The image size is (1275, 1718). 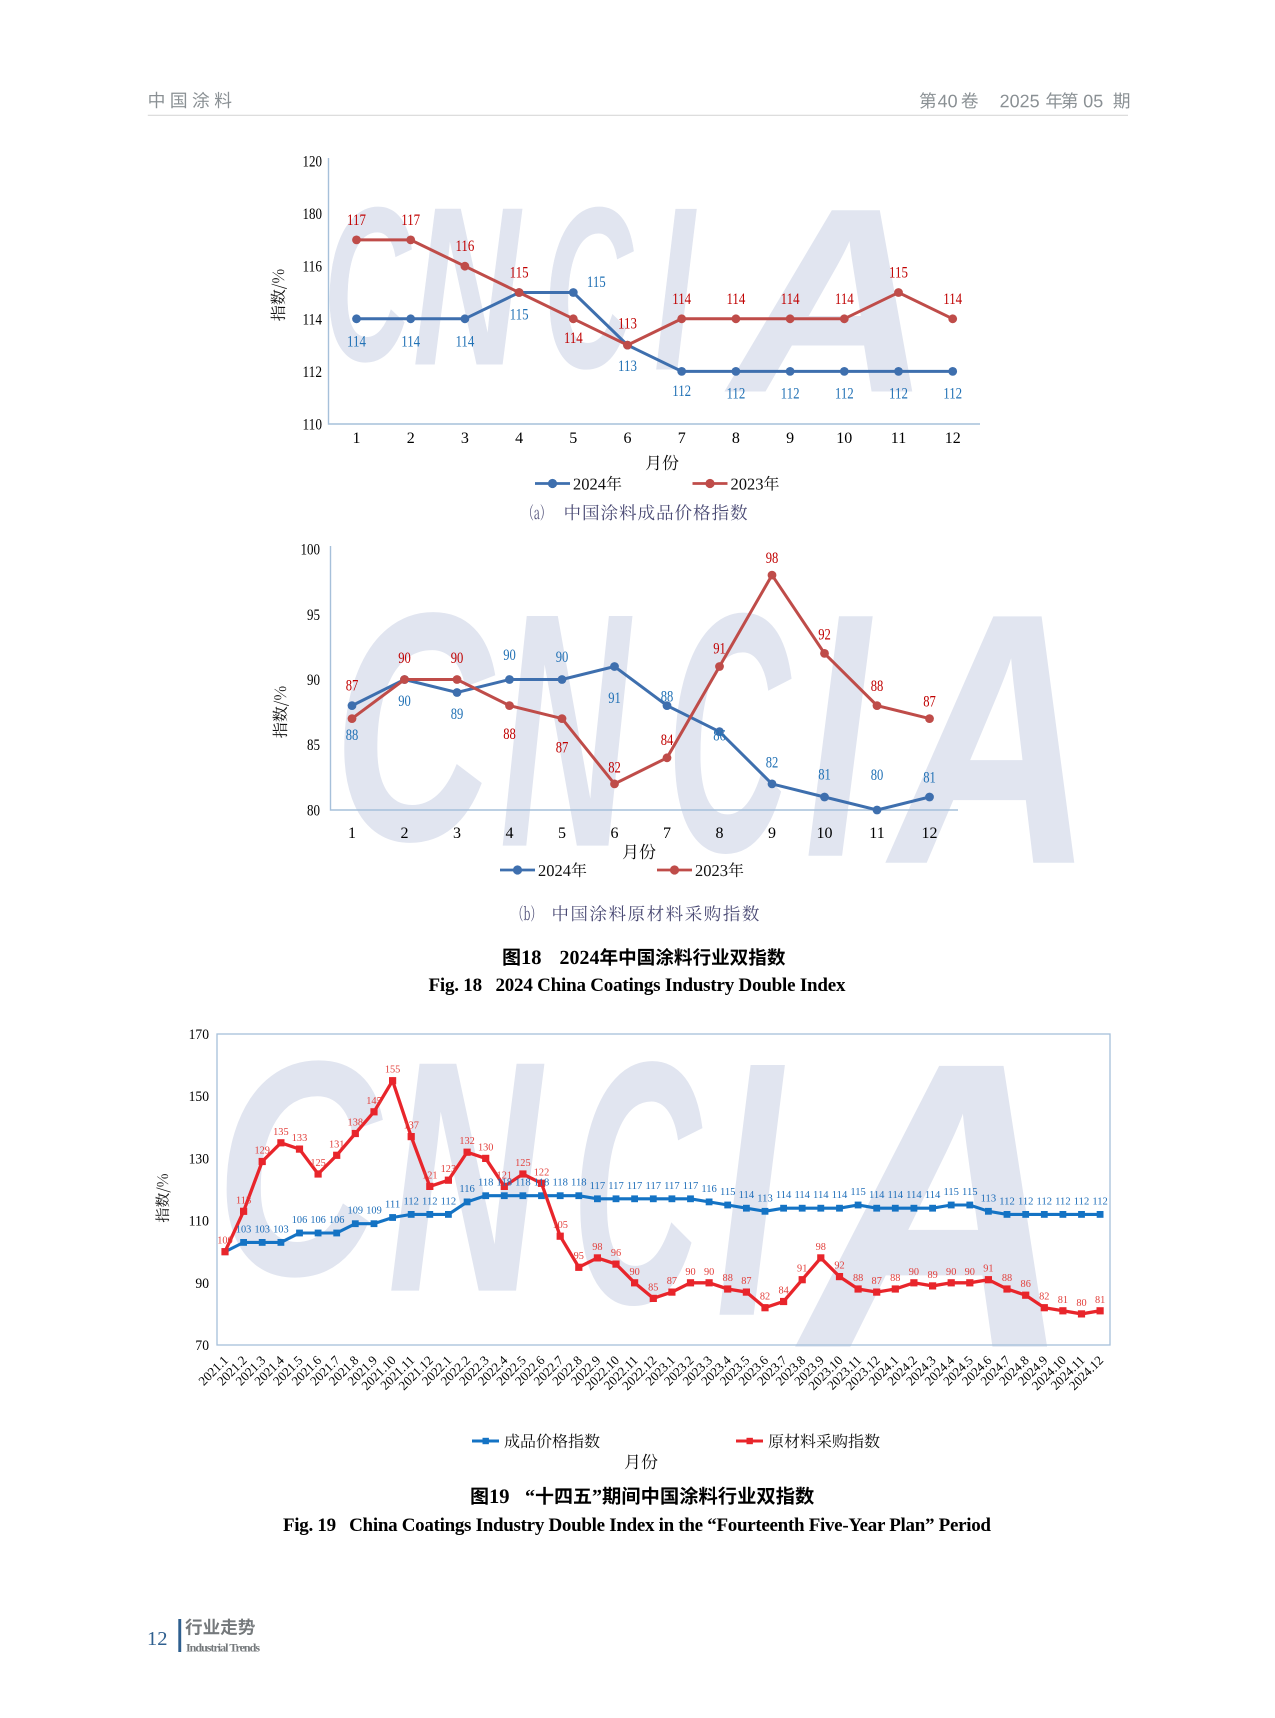 I want to click on svg-text: A, so click(x=826, y=300).